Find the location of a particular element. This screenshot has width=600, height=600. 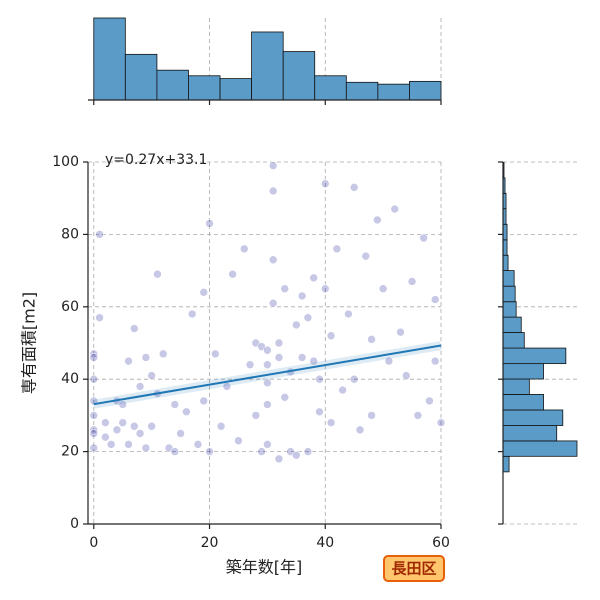

y-tick-label: 40 is located at coordinates (70, 379).